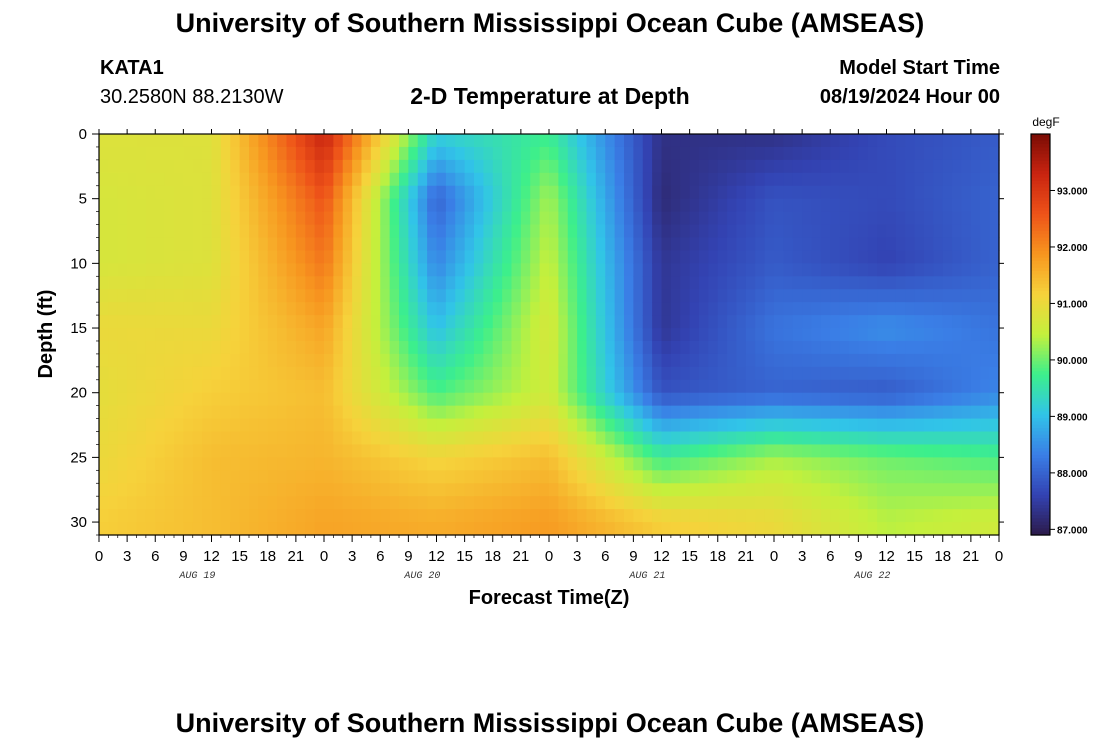  I want to click on colorbar-tick-label: 90.000, so click(1072, 361).